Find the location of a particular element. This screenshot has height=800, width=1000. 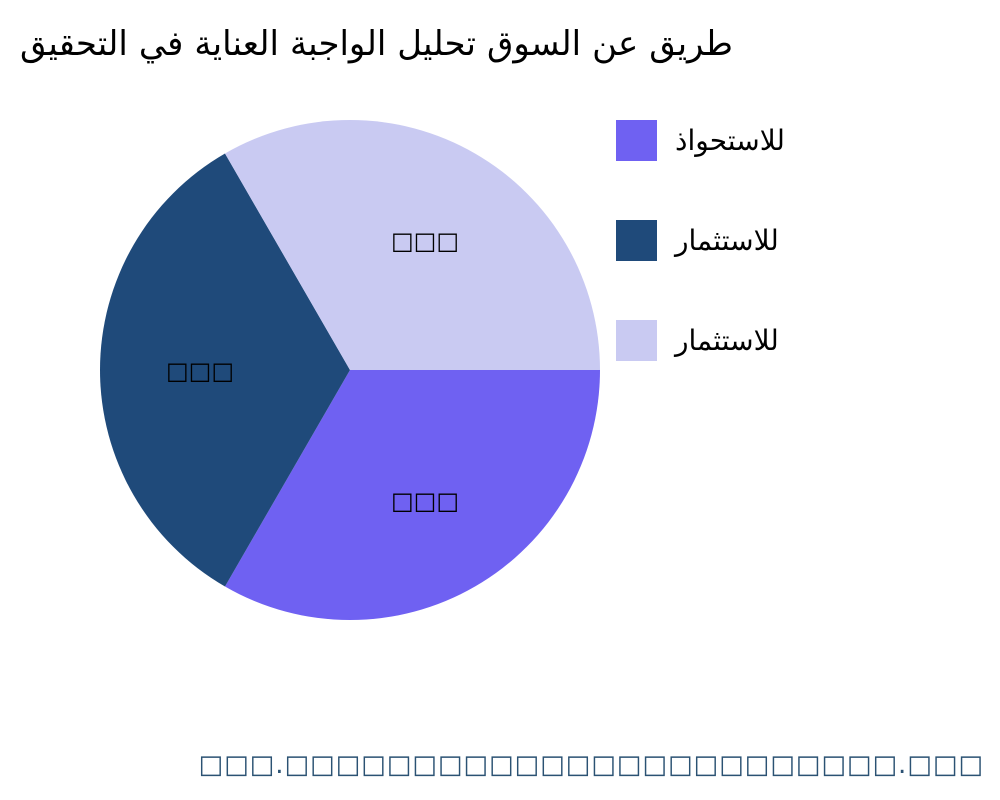

title-word: العناية is located at coordinates (236, 44).